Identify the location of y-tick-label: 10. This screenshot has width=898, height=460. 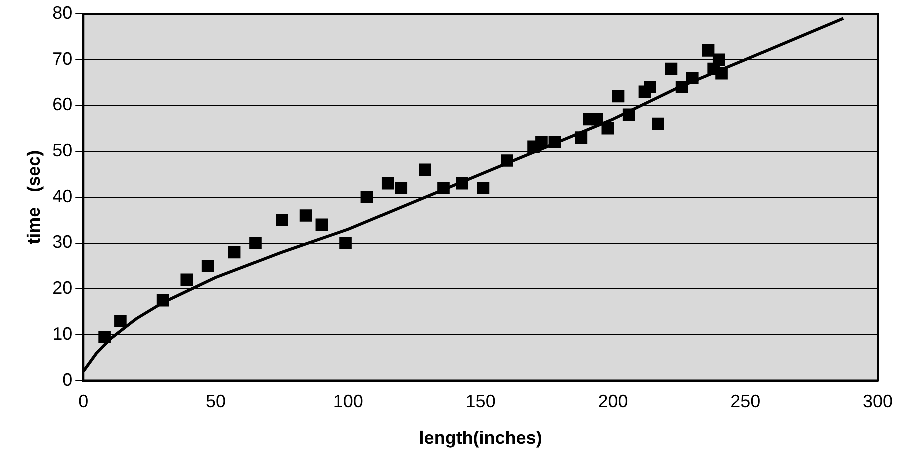
(62, 334).